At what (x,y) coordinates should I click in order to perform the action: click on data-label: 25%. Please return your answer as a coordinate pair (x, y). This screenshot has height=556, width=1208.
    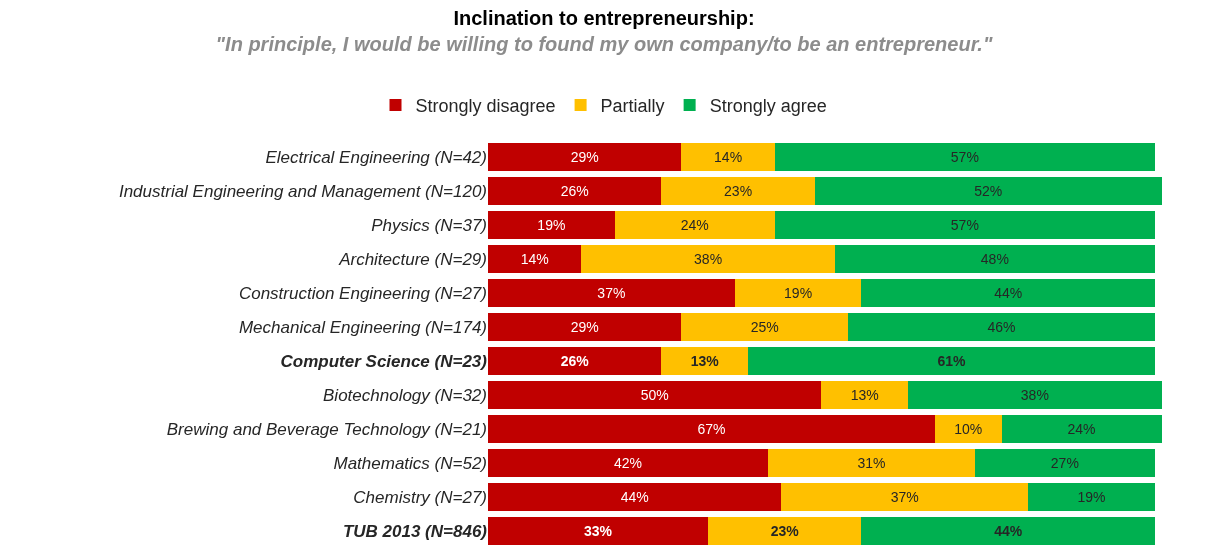
    Looking at the image, I should click on (764, 327).